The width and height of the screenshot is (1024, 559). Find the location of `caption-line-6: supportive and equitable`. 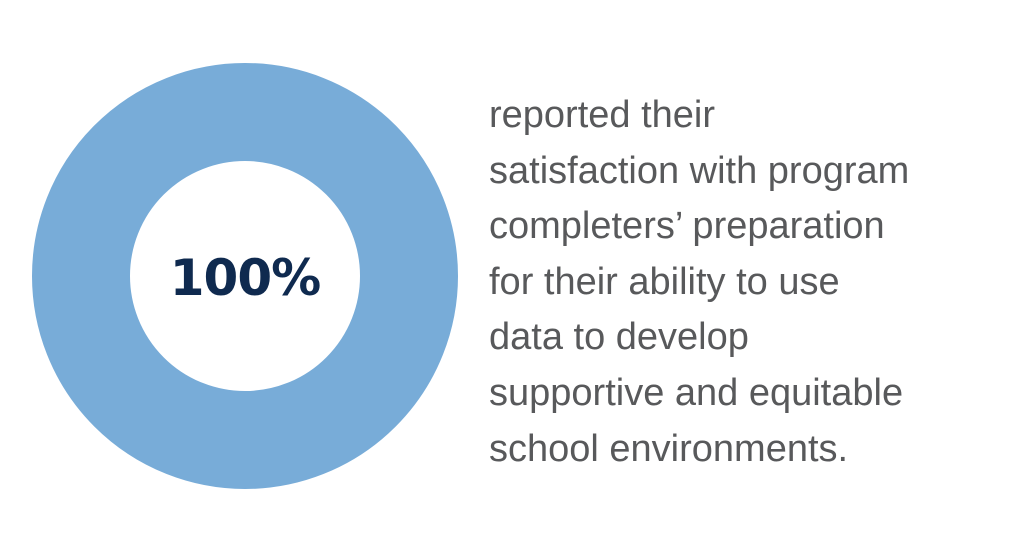

caption-line-6: supportive and equitable is located at coordinates (696, 392).